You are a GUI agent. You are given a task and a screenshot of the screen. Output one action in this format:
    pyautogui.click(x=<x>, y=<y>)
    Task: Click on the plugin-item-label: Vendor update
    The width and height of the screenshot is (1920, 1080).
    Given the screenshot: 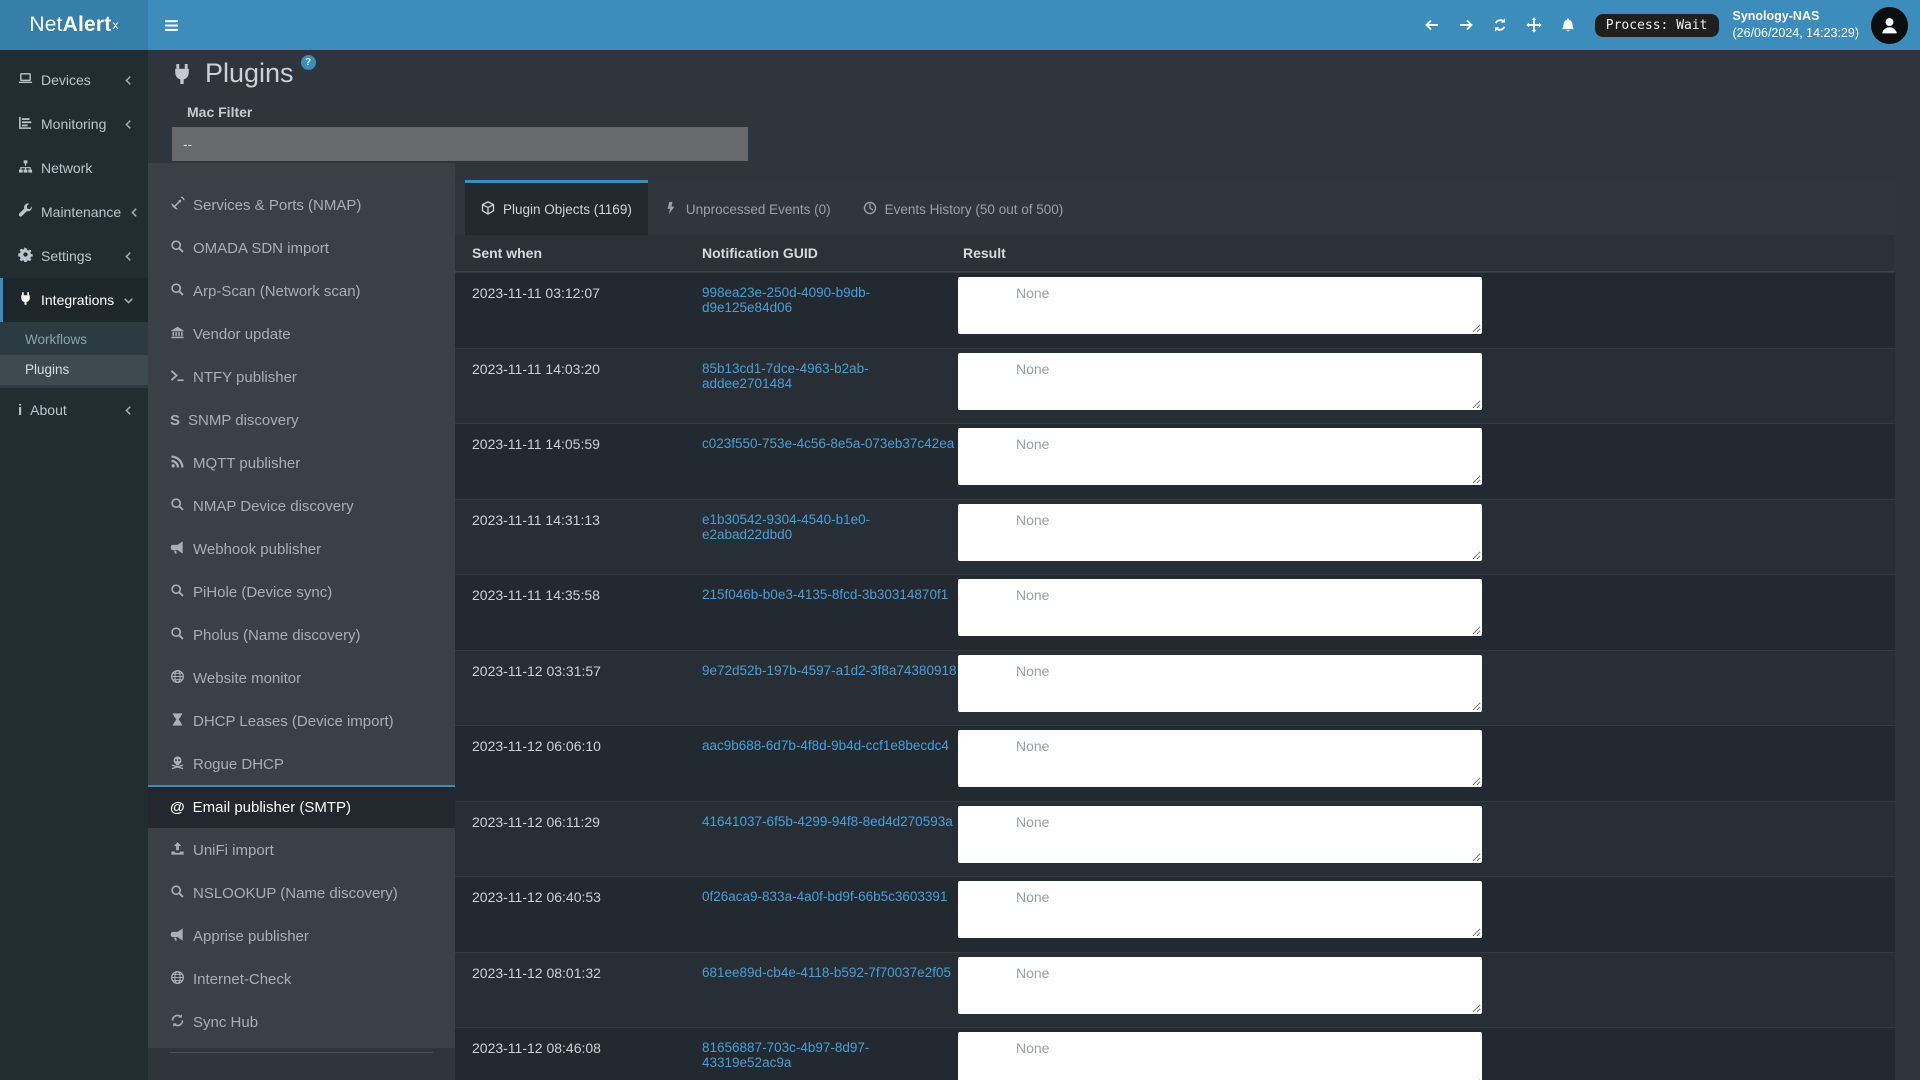 What is the action you would take?
    pyautogui.click(x=242, y=334)
    